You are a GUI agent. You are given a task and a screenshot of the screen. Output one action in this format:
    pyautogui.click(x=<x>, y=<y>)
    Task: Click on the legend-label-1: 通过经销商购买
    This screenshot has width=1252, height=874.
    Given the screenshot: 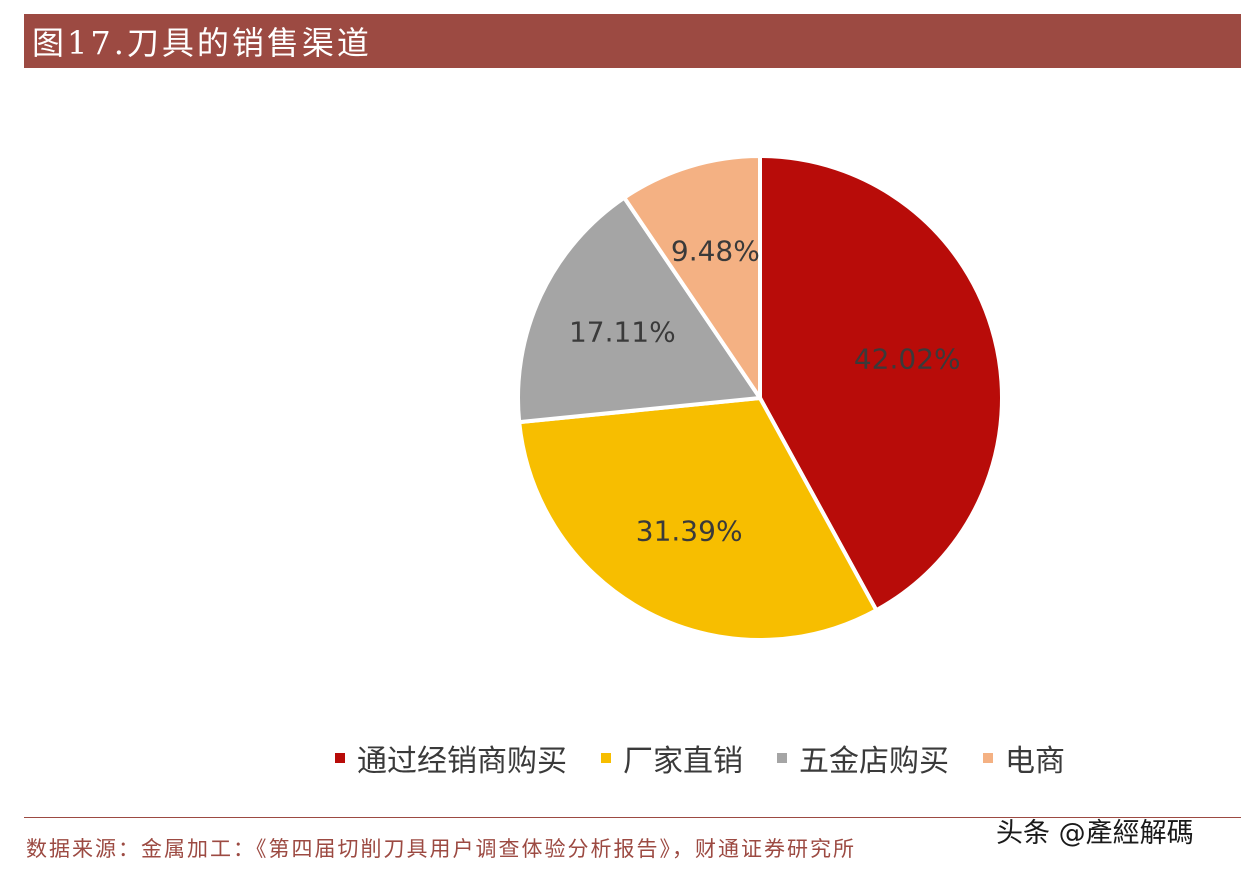 What is the action you would take?
    pyautogui.click(x=462, y=761)
    